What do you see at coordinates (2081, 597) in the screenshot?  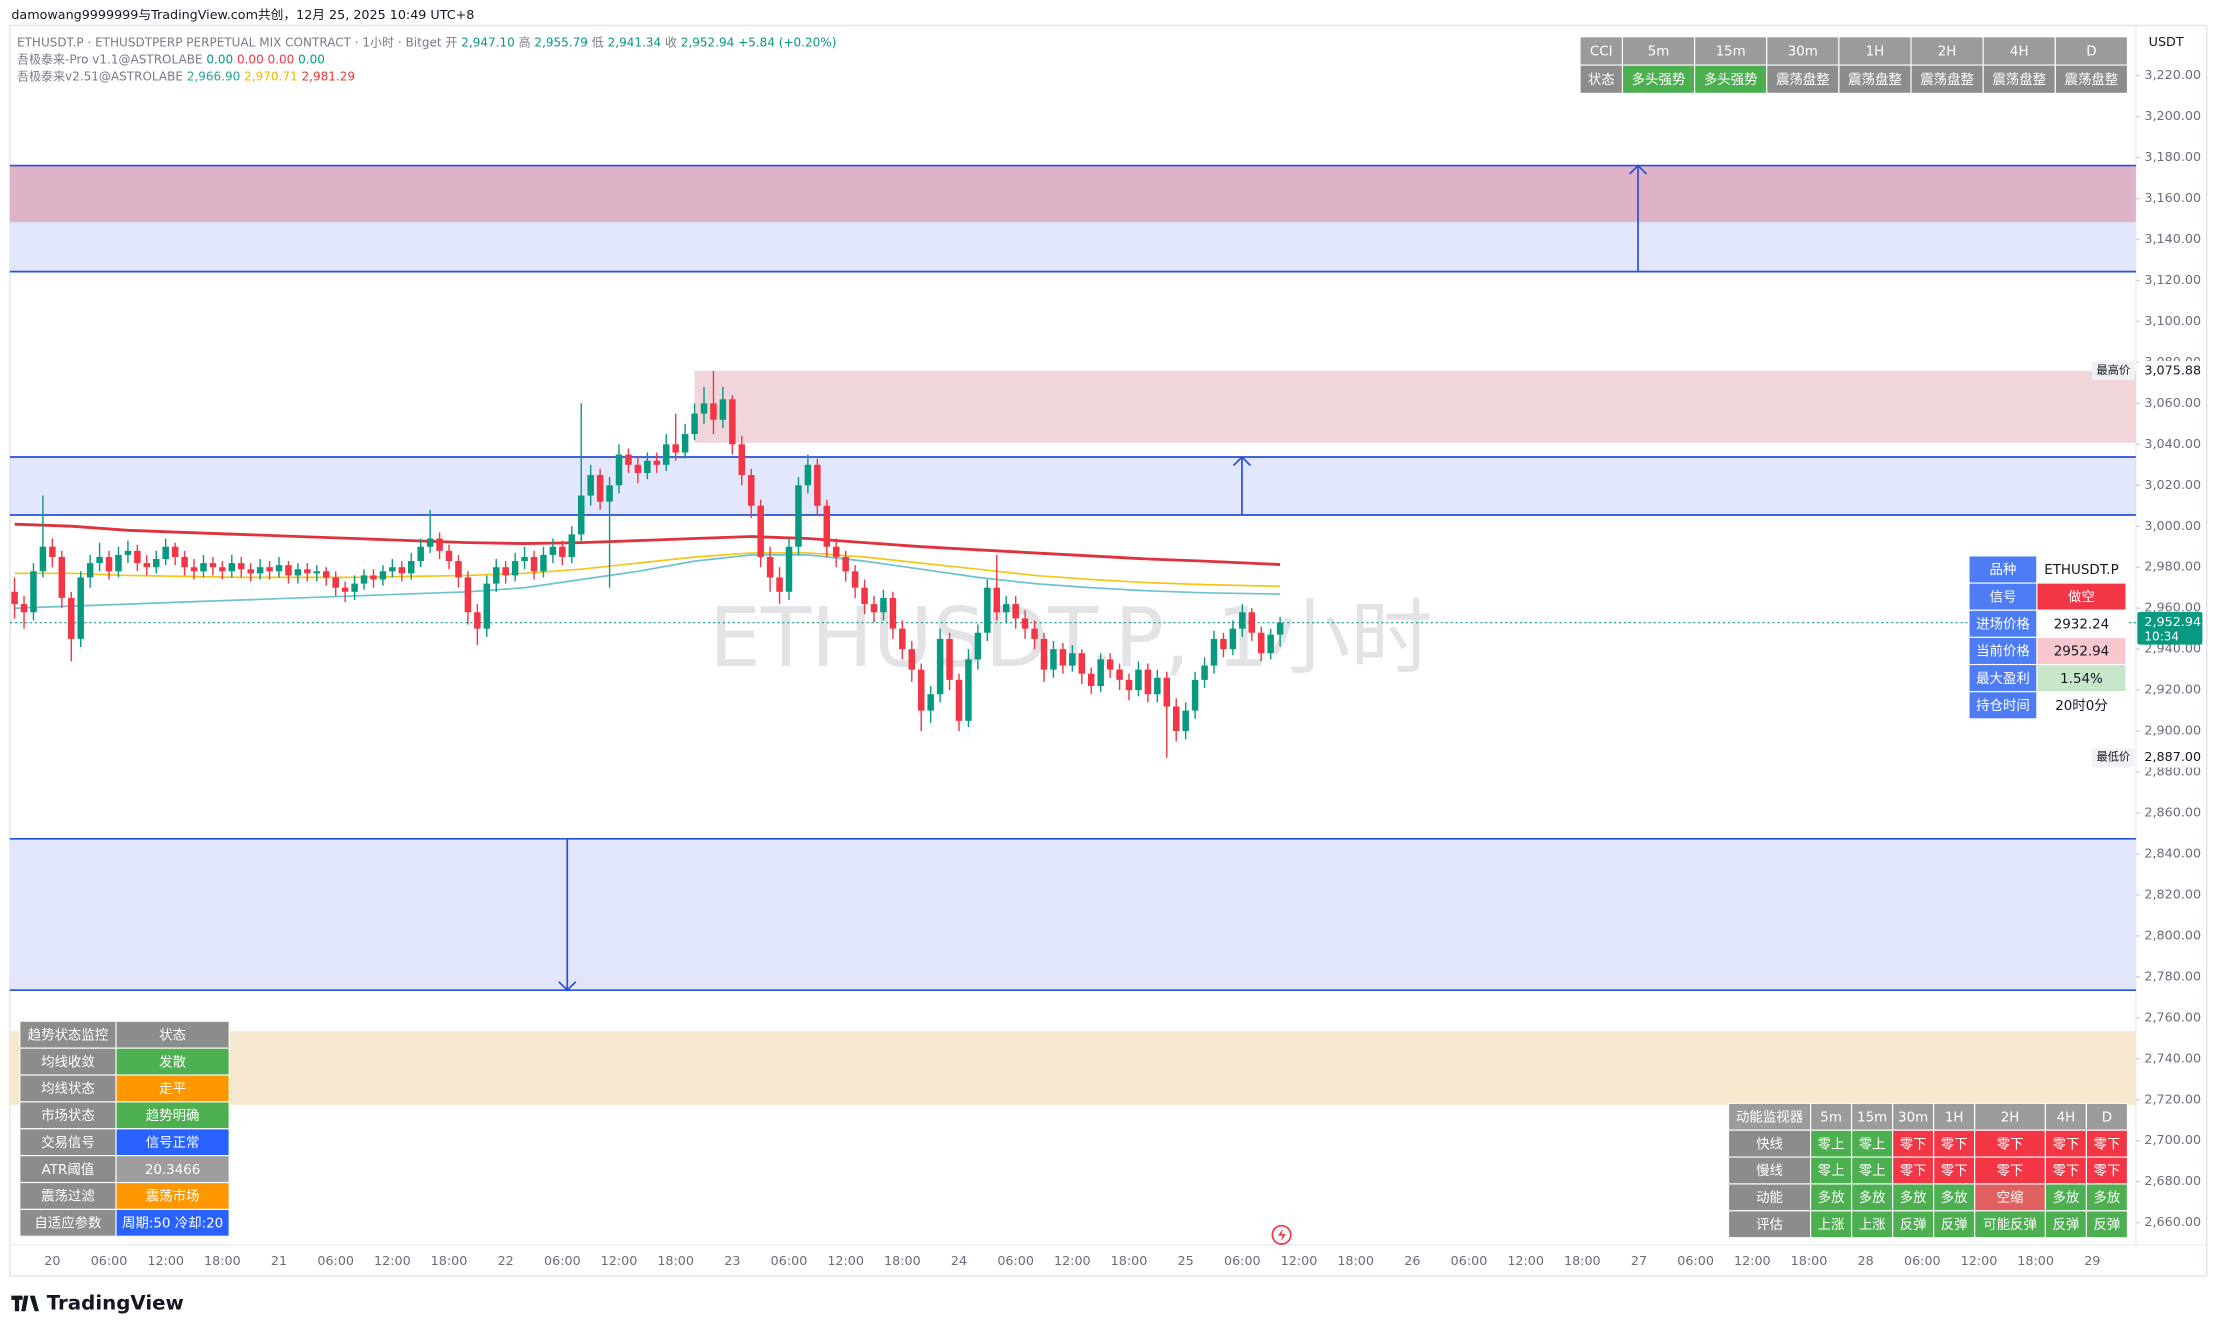 I see `cell-text: 做空` at bounding box center [2081, 597].